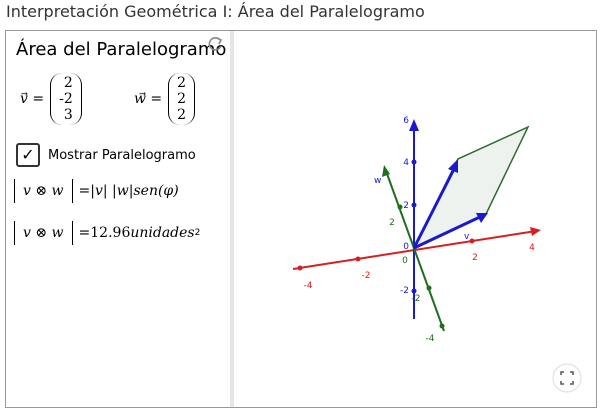 Image resolution: width=600 pixels, height=412 pixels. Describe the element at coordinates (475, 258) in the screenshot. I see `x-tick-label: 2` at that location.